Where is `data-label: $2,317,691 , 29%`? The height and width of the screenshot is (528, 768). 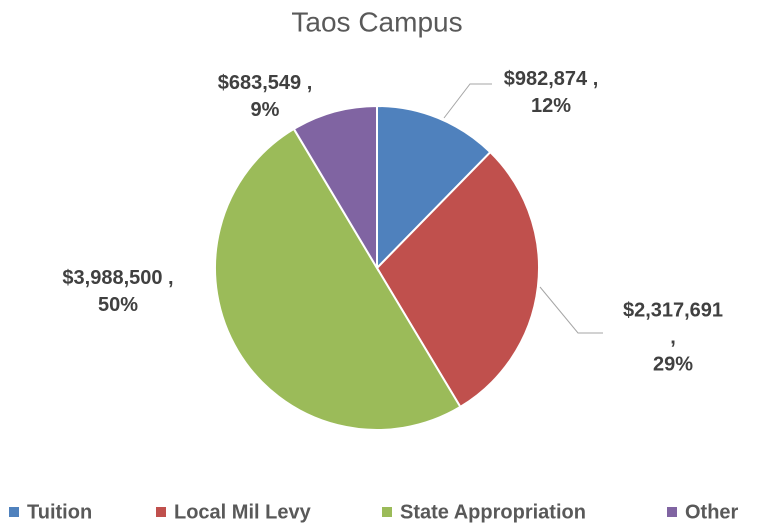 data-label: $2,317,691 , 29% is located at coordinates (673, 337).